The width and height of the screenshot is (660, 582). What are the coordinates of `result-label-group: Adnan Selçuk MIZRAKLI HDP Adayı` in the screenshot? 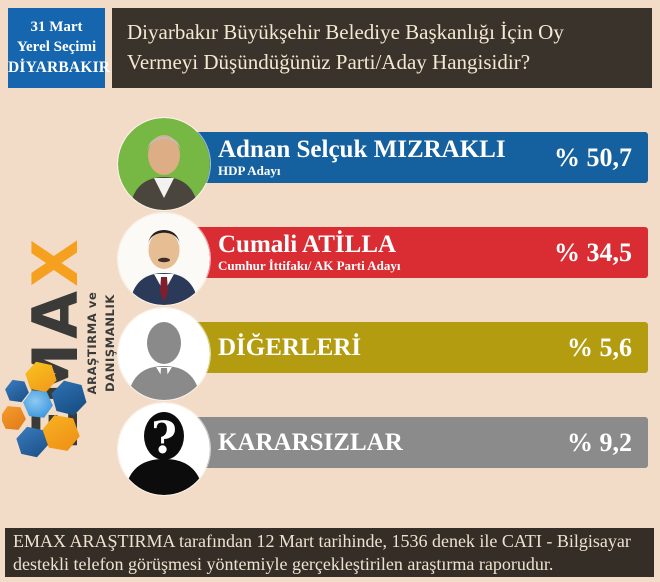 It's located at (362, 158).